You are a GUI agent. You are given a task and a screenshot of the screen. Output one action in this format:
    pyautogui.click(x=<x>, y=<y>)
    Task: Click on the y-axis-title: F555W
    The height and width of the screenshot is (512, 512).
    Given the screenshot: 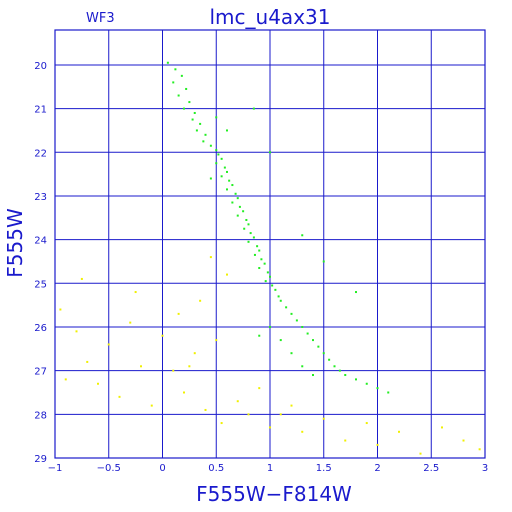 What is the action you would take?
    pyautogui.click(x=15, y=243)
    